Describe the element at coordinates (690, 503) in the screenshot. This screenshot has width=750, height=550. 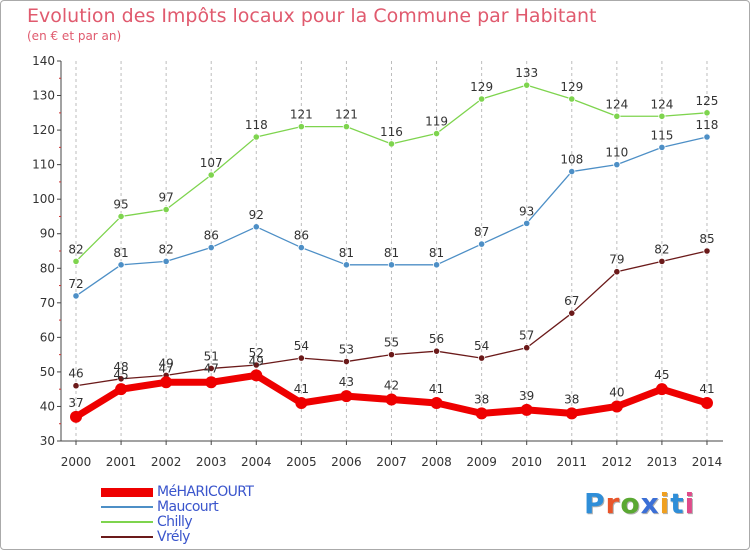
I see `logo-letter: i` at that location.